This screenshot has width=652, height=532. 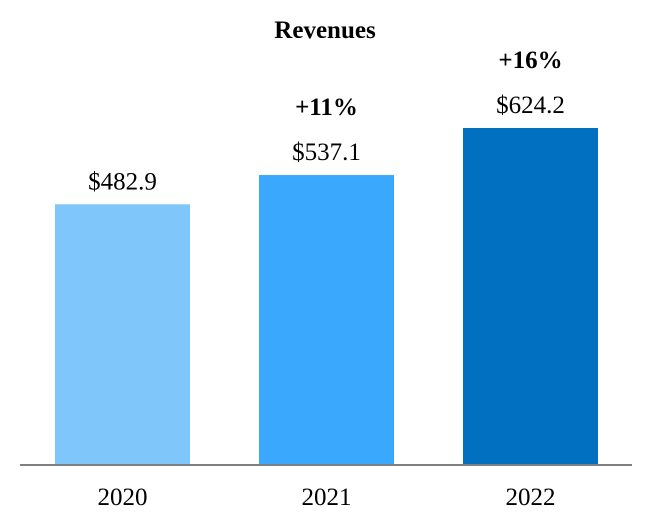 I want to click on growth-label-2021: +11%, so click(x=326, y=107).